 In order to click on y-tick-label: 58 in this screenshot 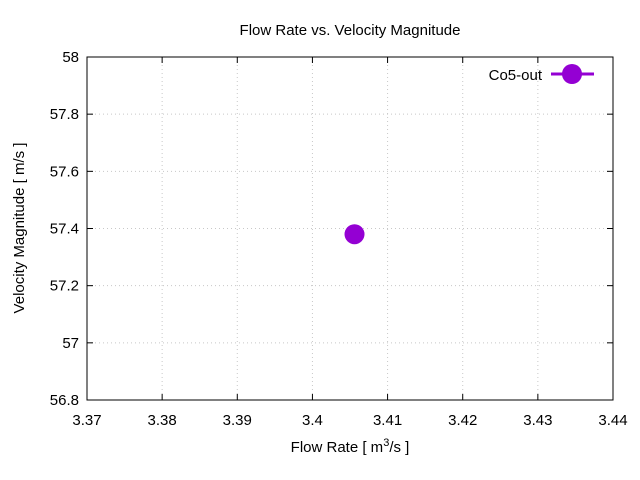, I will do `click(70, 57)`.